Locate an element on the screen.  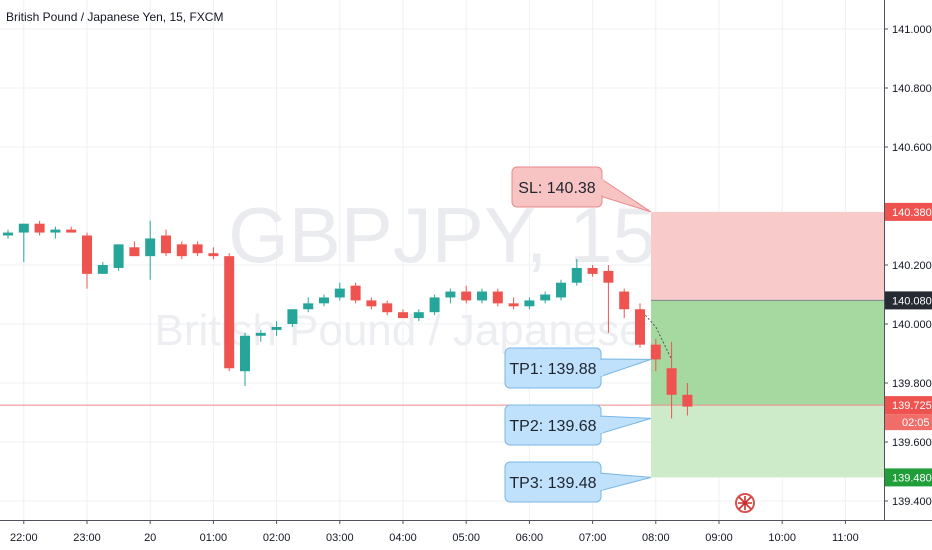
time-tick-label: 04:00 is located at coordinates (403, 538).